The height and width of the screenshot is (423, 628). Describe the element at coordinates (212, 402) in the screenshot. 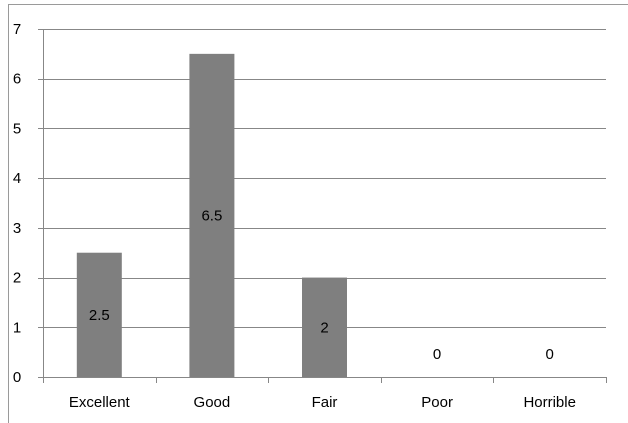

I see `x-tick-label: Good` at that location.